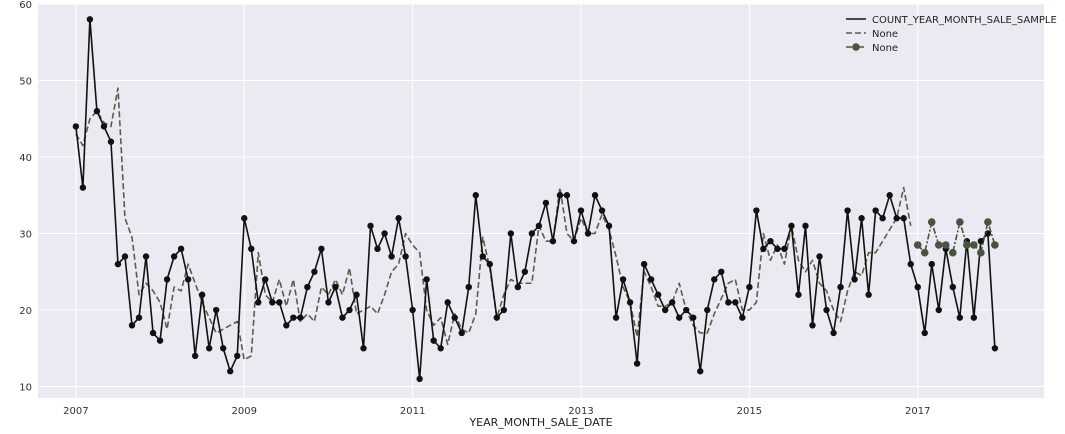  What do you see at coordinates (856, 47) in the screenshot?
I see `legend-marker-forecast` at bounding box center [856, 47].